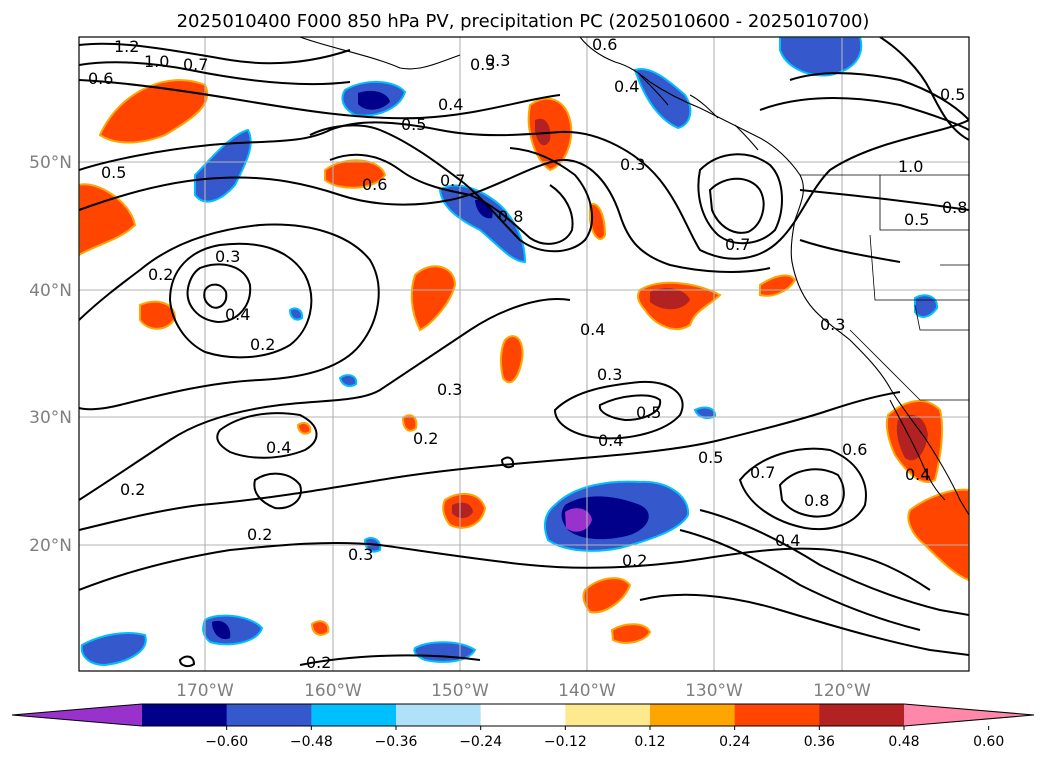 This screenshot has width=1047, height=765. I want to click on colorbar-tick-label: 0.36, so click(819, 742).